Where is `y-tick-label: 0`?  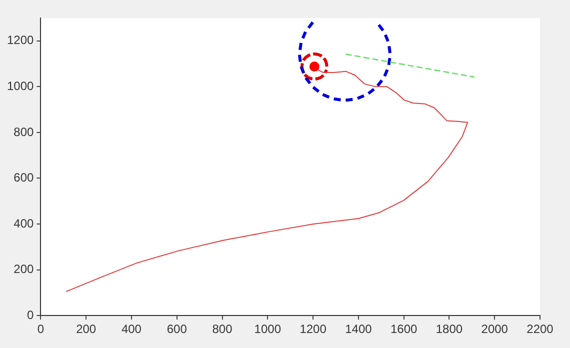
y-tick-label: 0 is located at coordinates (30, 315).